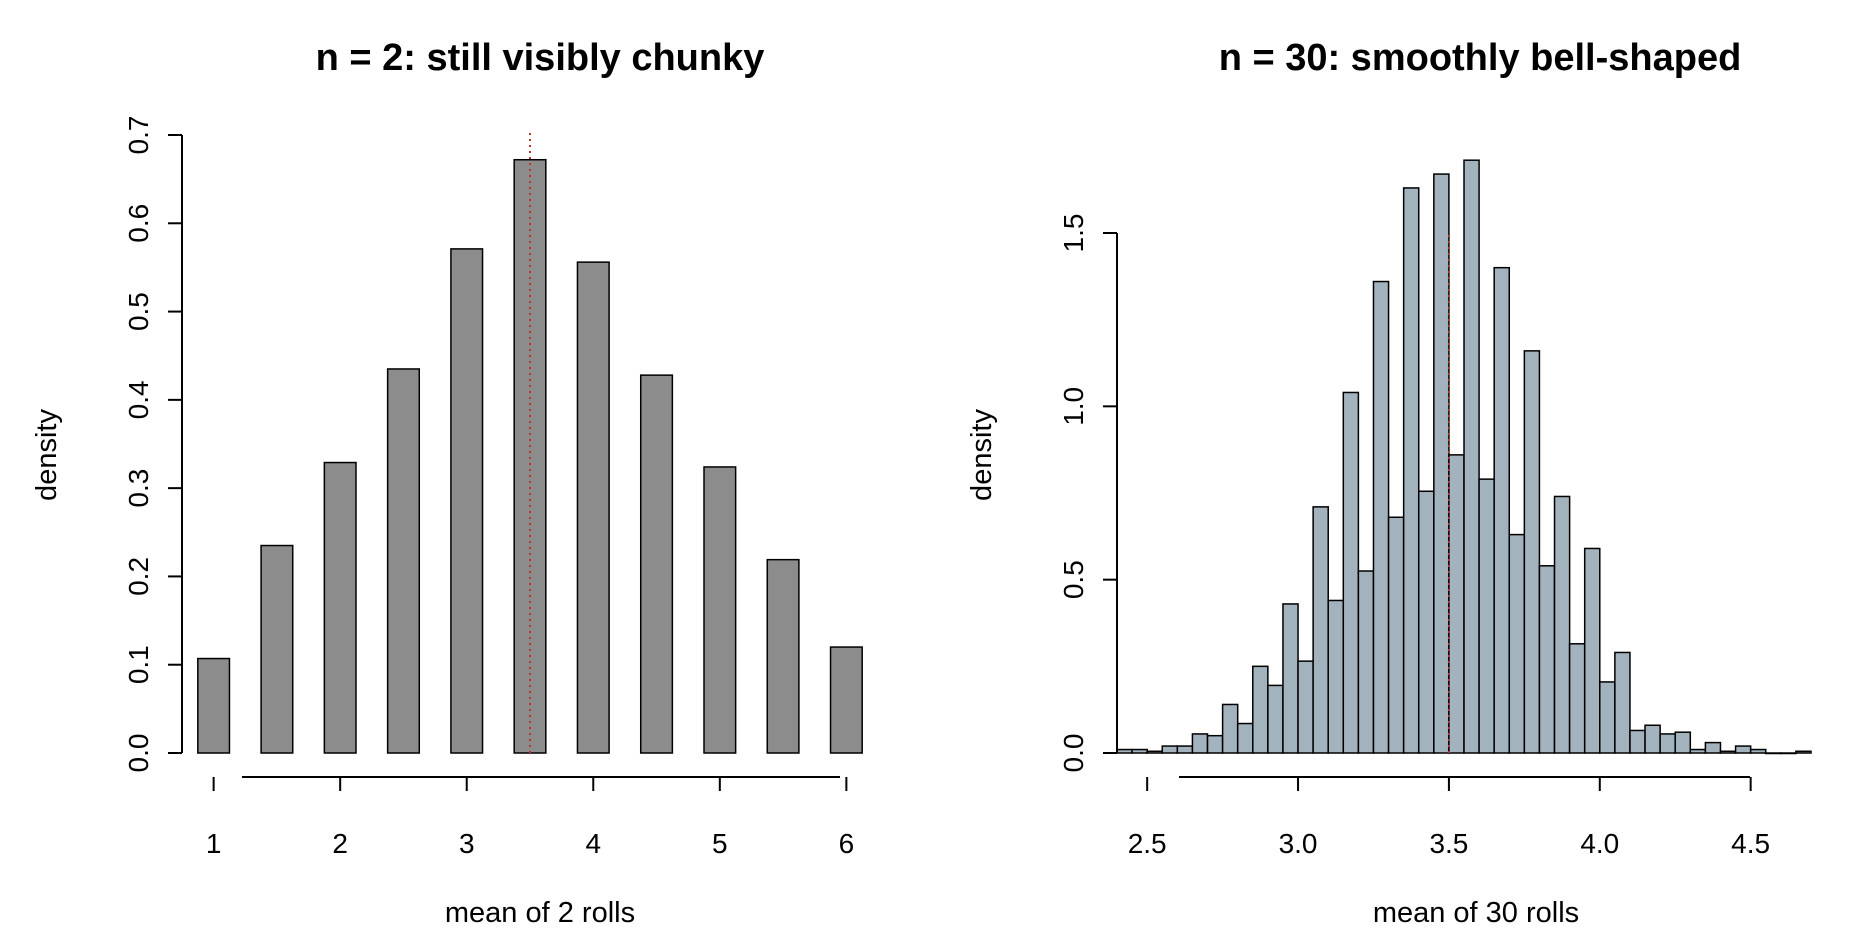 This screenshot has width=1850, height=950. Describe the element at coordinates (138, 135) in the screenshot. I see `y-tick-label: 0.7` at that location.